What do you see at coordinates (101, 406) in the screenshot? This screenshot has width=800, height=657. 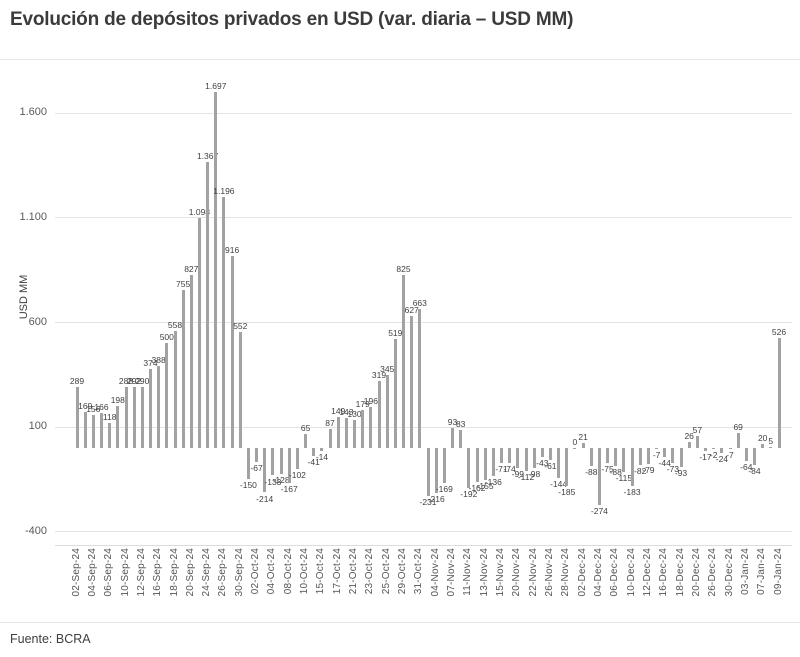 I see `bar-value-label: 166` at bounding box center [101, 406].